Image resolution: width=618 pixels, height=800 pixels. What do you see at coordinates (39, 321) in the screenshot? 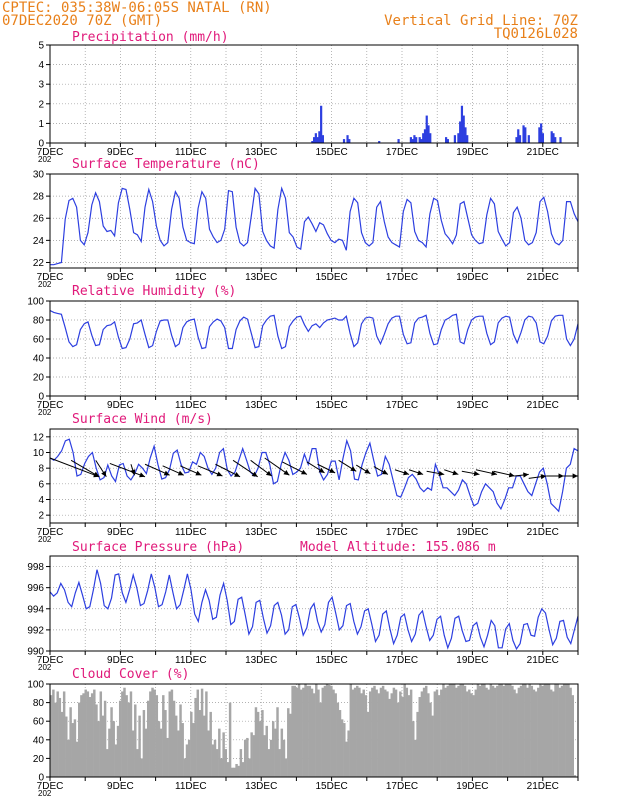
I see `y-tick-label: 80` at bounding box center [39, 321].